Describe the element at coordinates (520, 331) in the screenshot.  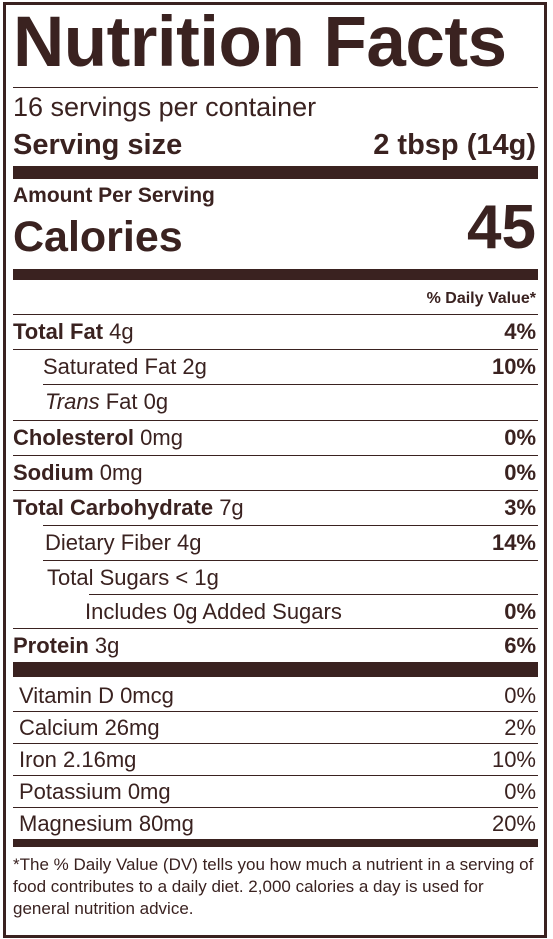
I see `nutrient-daily-value: 4%` at that location.